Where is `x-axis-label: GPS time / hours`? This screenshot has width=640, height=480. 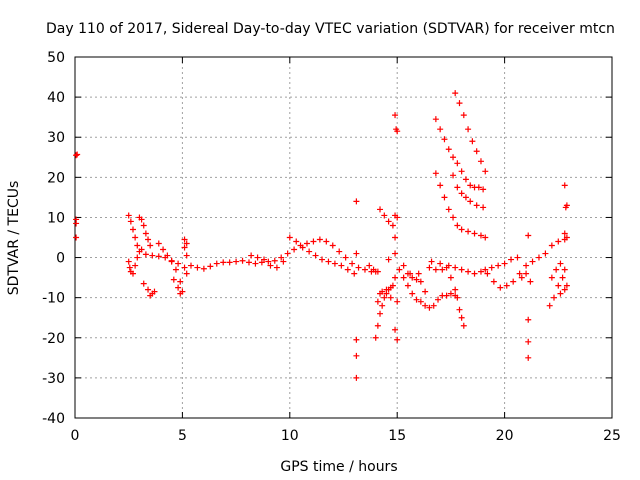
x-axis-label: GPS time / hours is located at coordinates (338, 467).